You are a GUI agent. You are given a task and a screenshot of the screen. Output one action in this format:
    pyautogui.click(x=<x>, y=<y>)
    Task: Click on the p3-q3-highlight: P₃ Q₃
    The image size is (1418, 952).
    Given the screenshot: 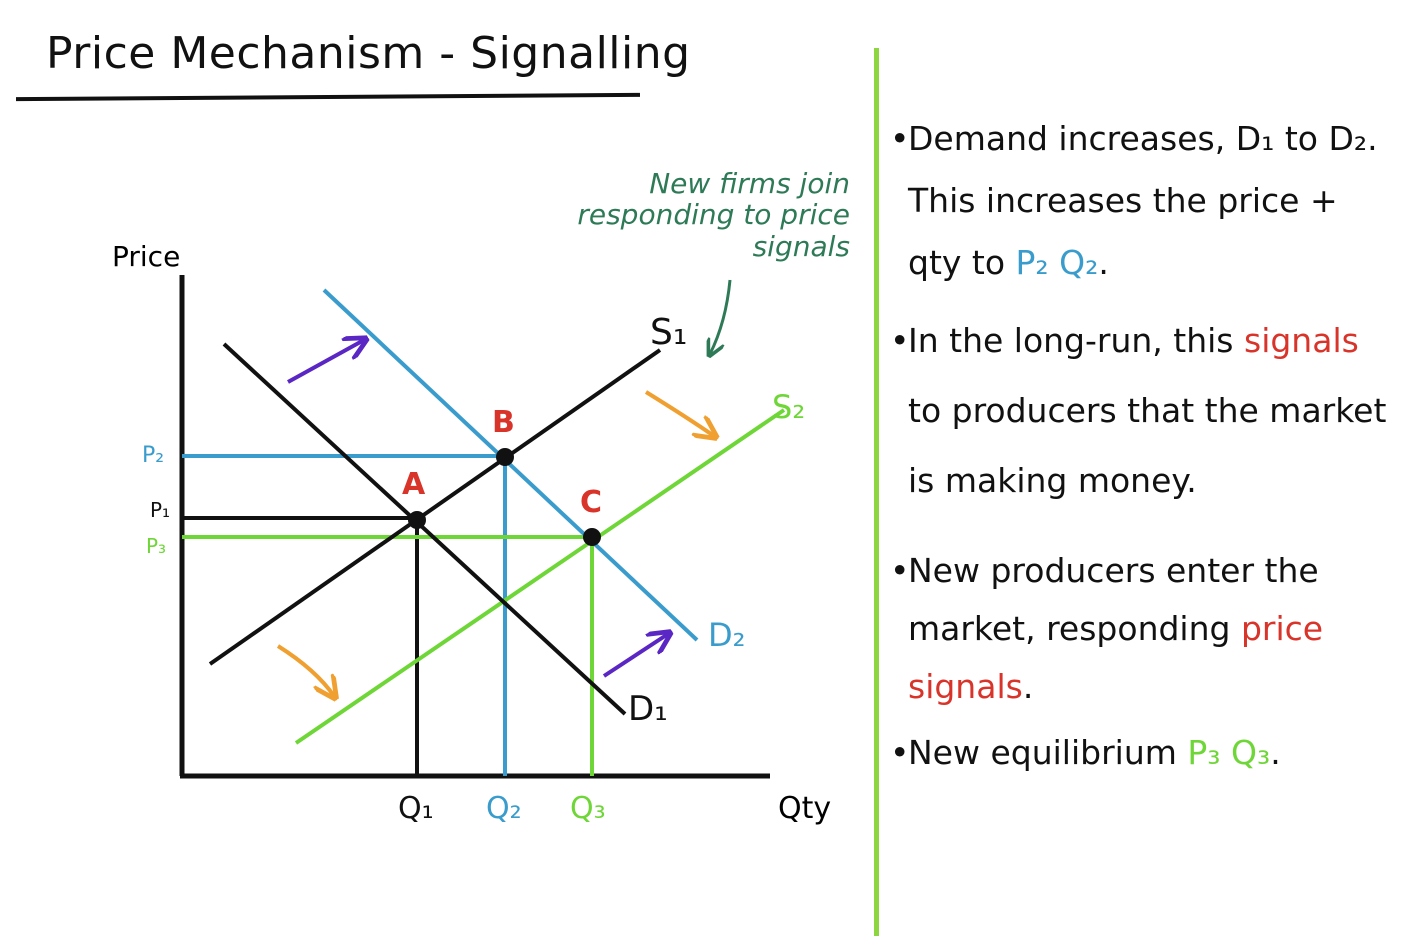 What is the action you would take?
    pyautogui.click(x=1229, y=752)
    